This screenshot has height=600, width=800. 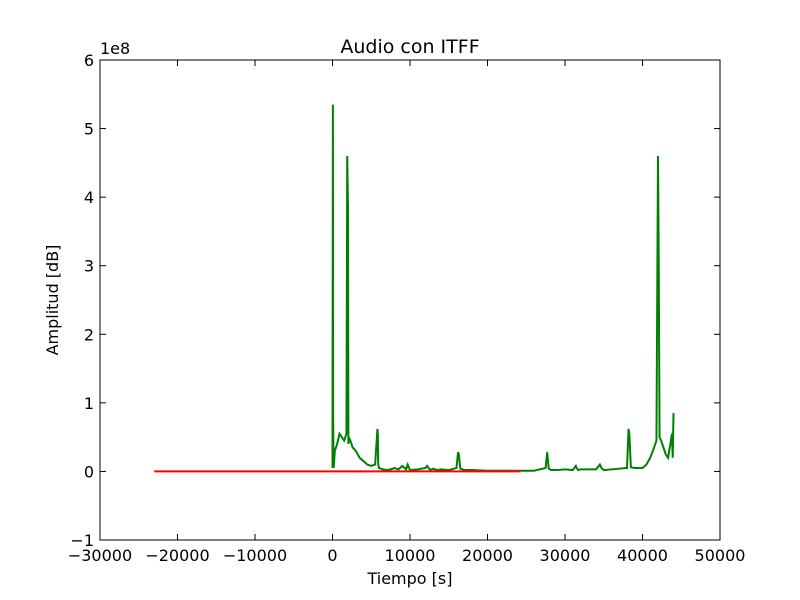 I want to click on y-axis-label: Amplitud [dB], so click(x=52, y=300).